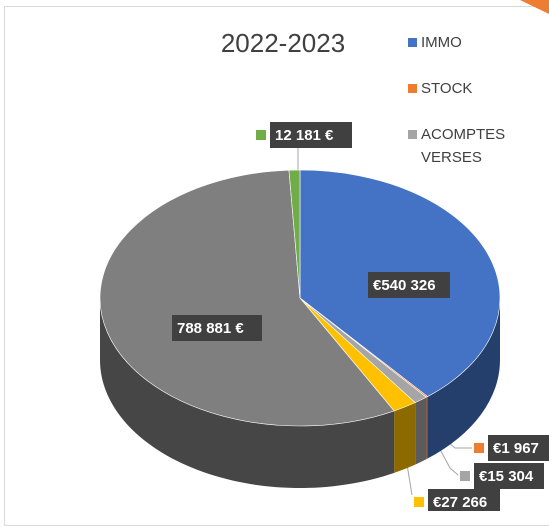  What do you see at coordinates (283, 43) in the screenshot?
I see `chart-title: 2022-2023` at bounding box center [283, 43].